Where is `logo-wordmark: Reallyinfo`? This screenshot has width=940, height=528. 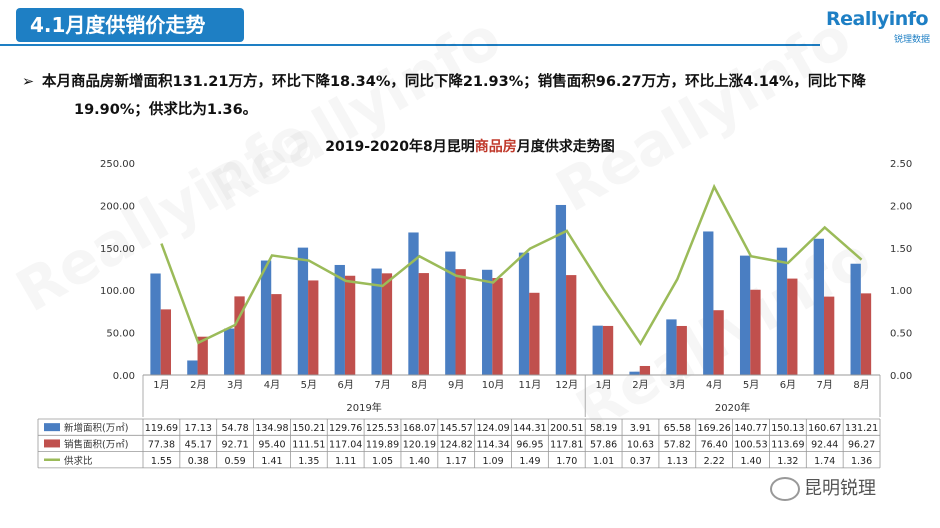 logo-wordmark: Reallyinfo is located at coordinates (877, 19).